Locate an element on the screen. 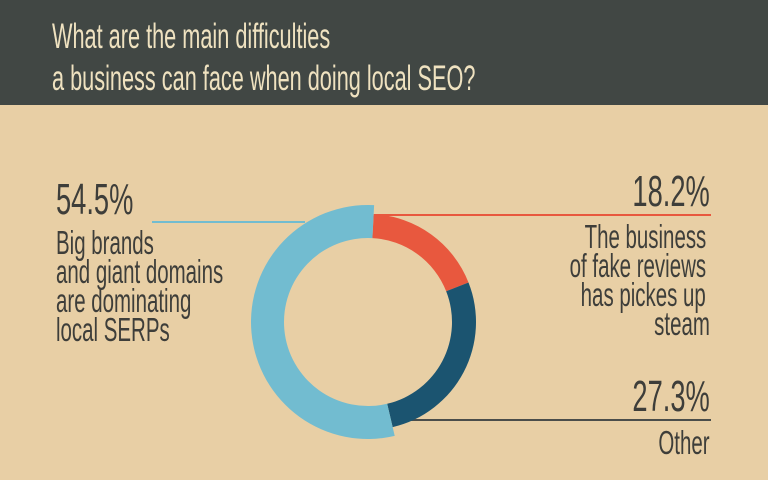 Image resolution: width=768 pixels, height=480 pixels. value-label-fake-reviews: 18.2% is located at coordinates (671, 191).